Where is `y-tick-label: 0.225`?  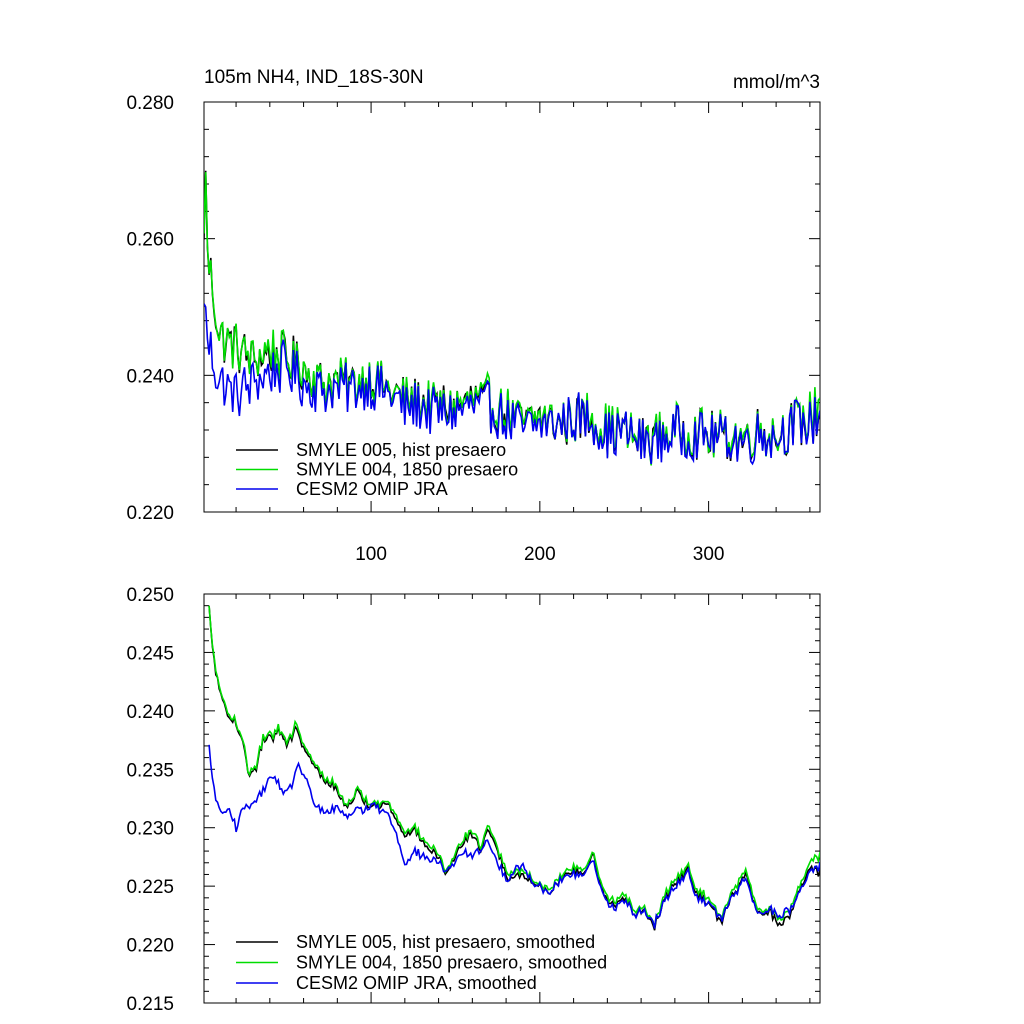 y-tick-label: 0.225 is located at coordinates (150, 887).